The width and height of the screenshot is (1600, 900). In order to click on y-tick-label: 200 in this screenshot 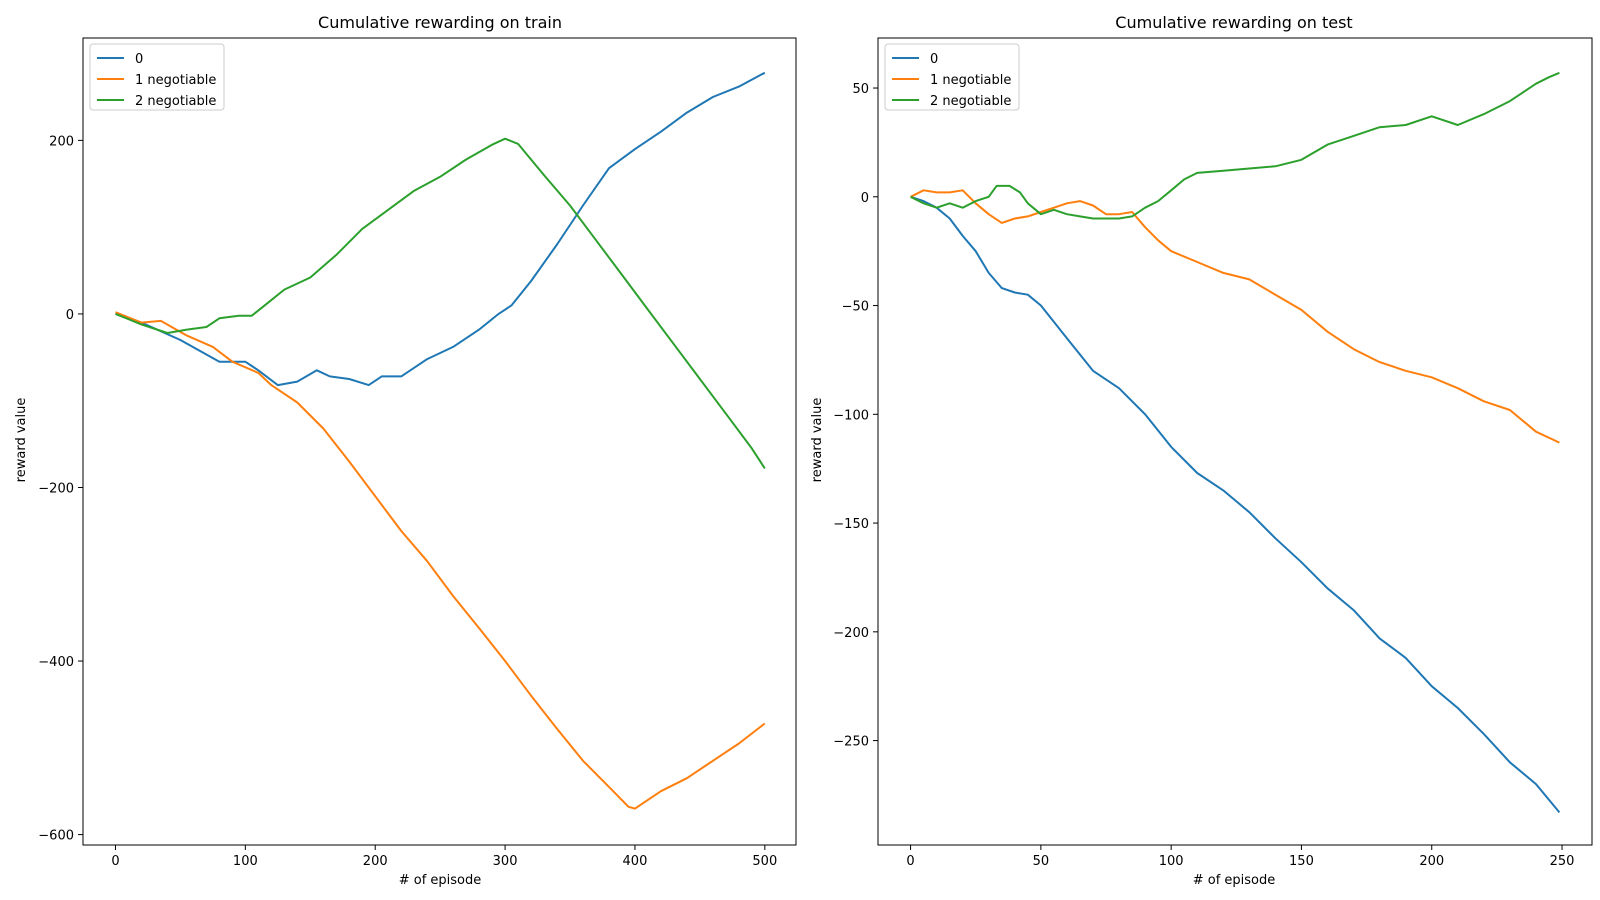, I will do `click(61, 141)`.